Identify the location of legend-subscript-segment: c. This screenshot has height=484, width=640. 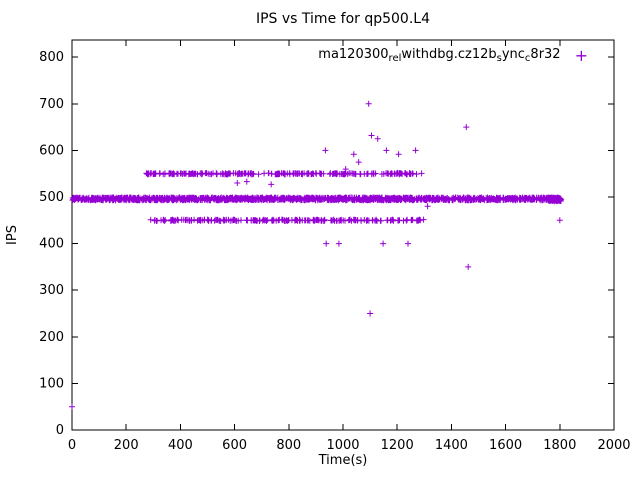
(527, 58).